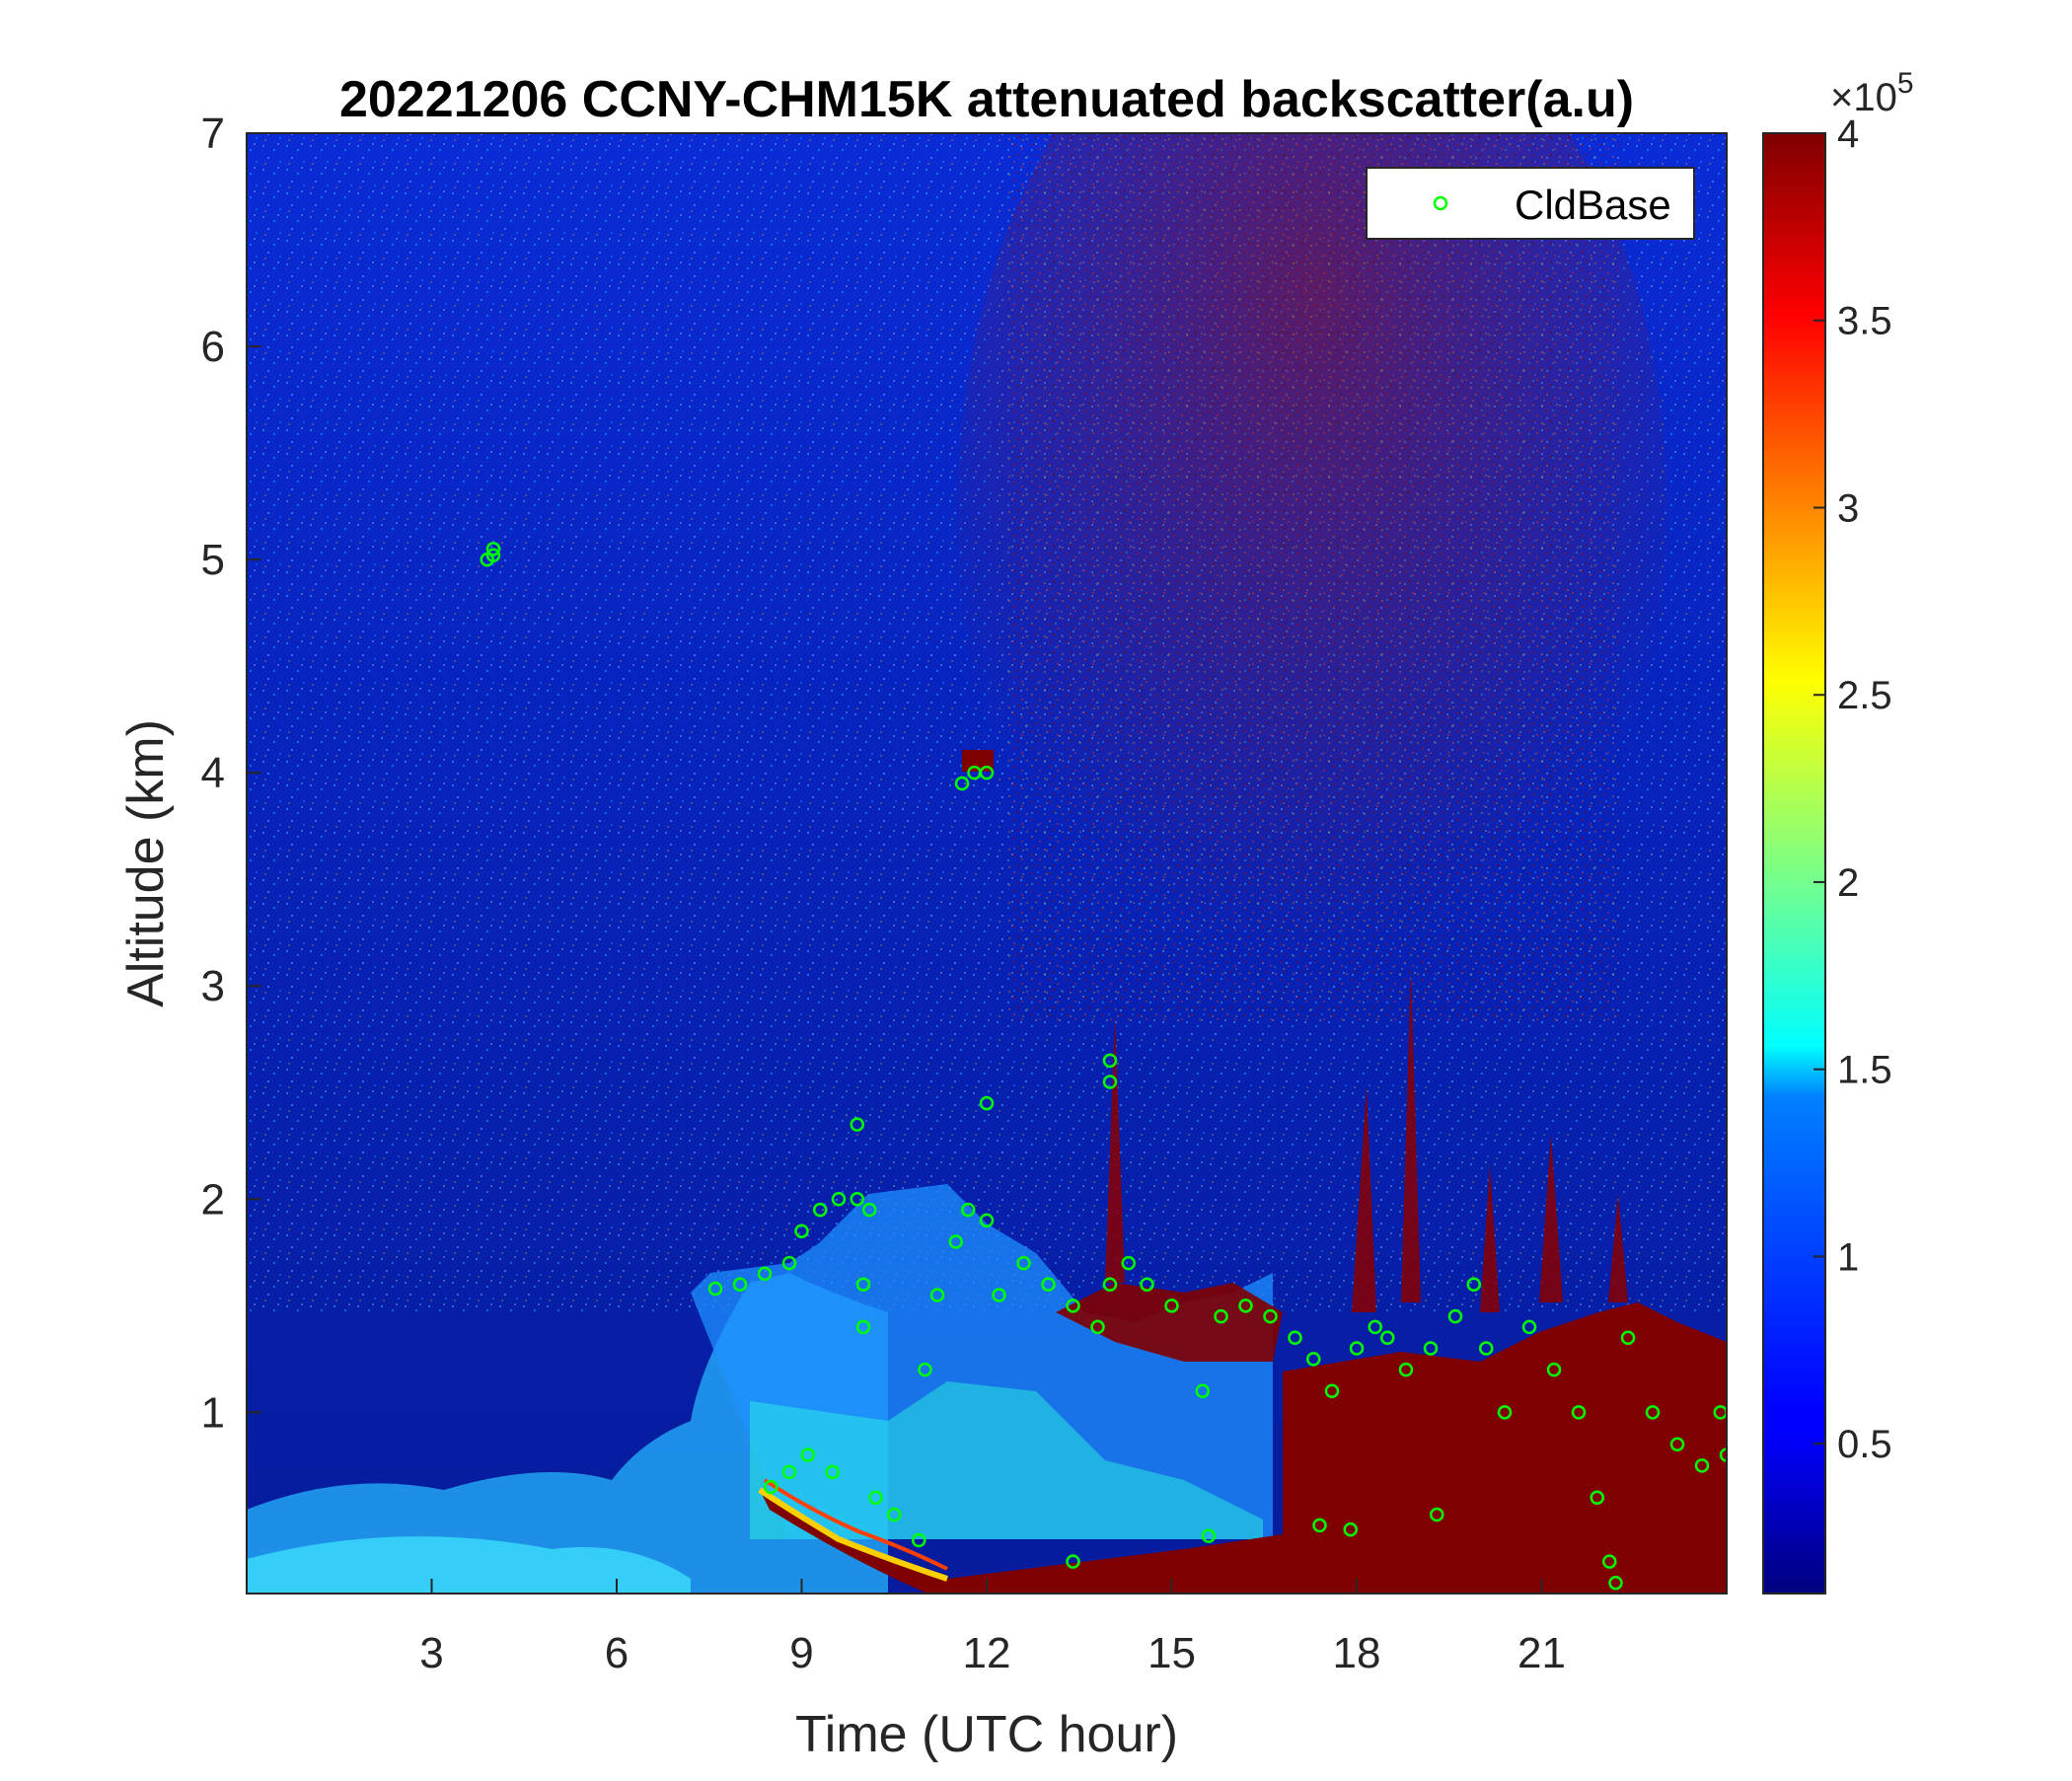 Image resolution: width=2072 pixels, height=1781 pixels. What do you see at coordinates (1007, 1460) in the screenshot?
I see `heatmap-cloud-bright` at bounding box center [1007, 1460].